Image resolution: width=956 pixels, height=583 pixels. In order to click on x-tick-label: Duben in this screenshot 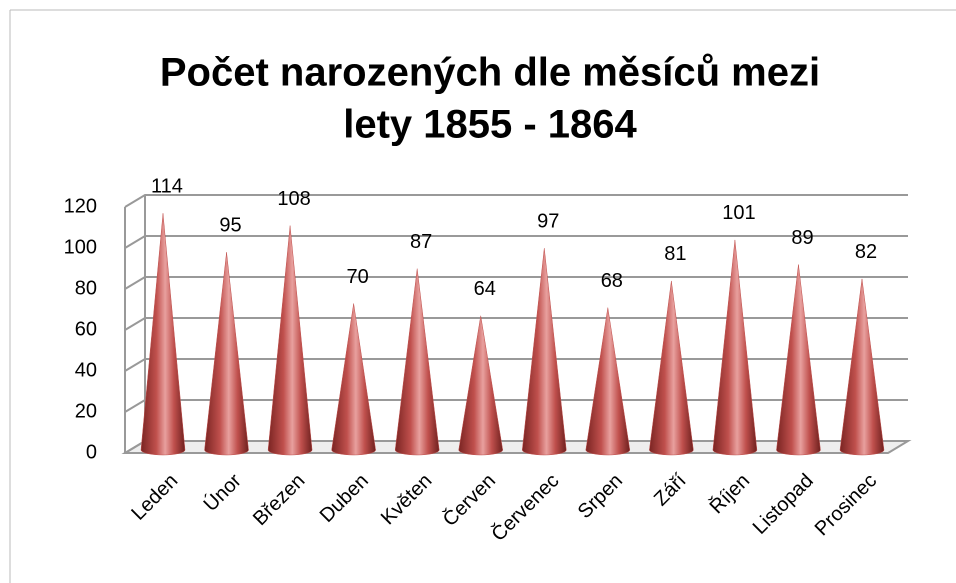, I will do `click(344, 498)`.